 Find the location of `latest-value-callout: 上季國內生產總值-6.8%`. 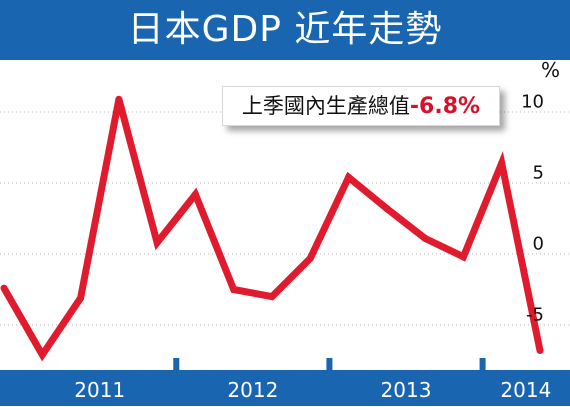

latest-value-callout: 上季國內生產總值-6.8% is located at coordinates (361, 106).